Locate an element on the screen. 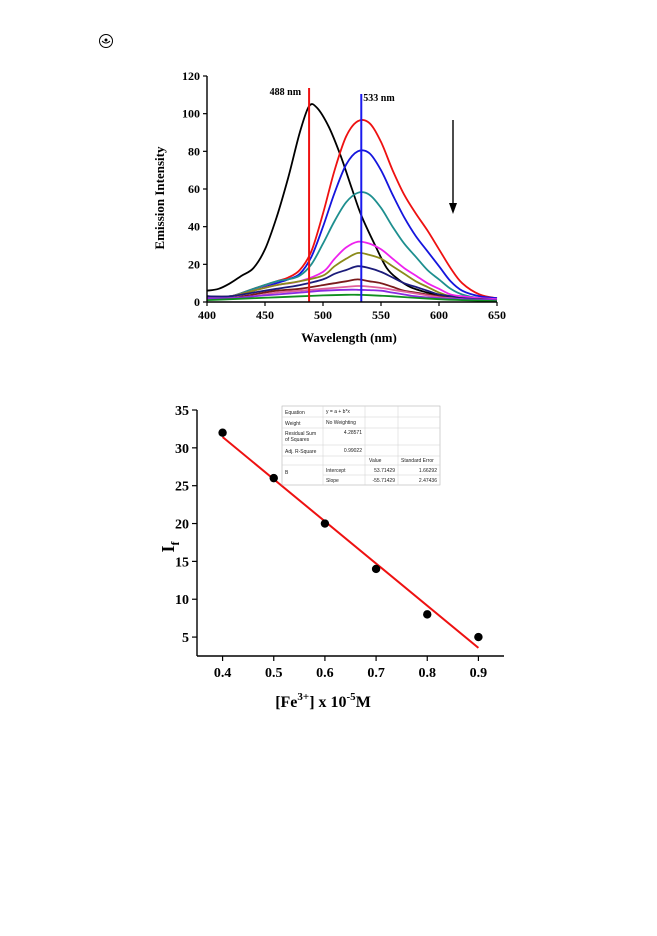 The image size is (657, 936). x-tick-label-2: 0.6 is located at coordinates (325, 673).